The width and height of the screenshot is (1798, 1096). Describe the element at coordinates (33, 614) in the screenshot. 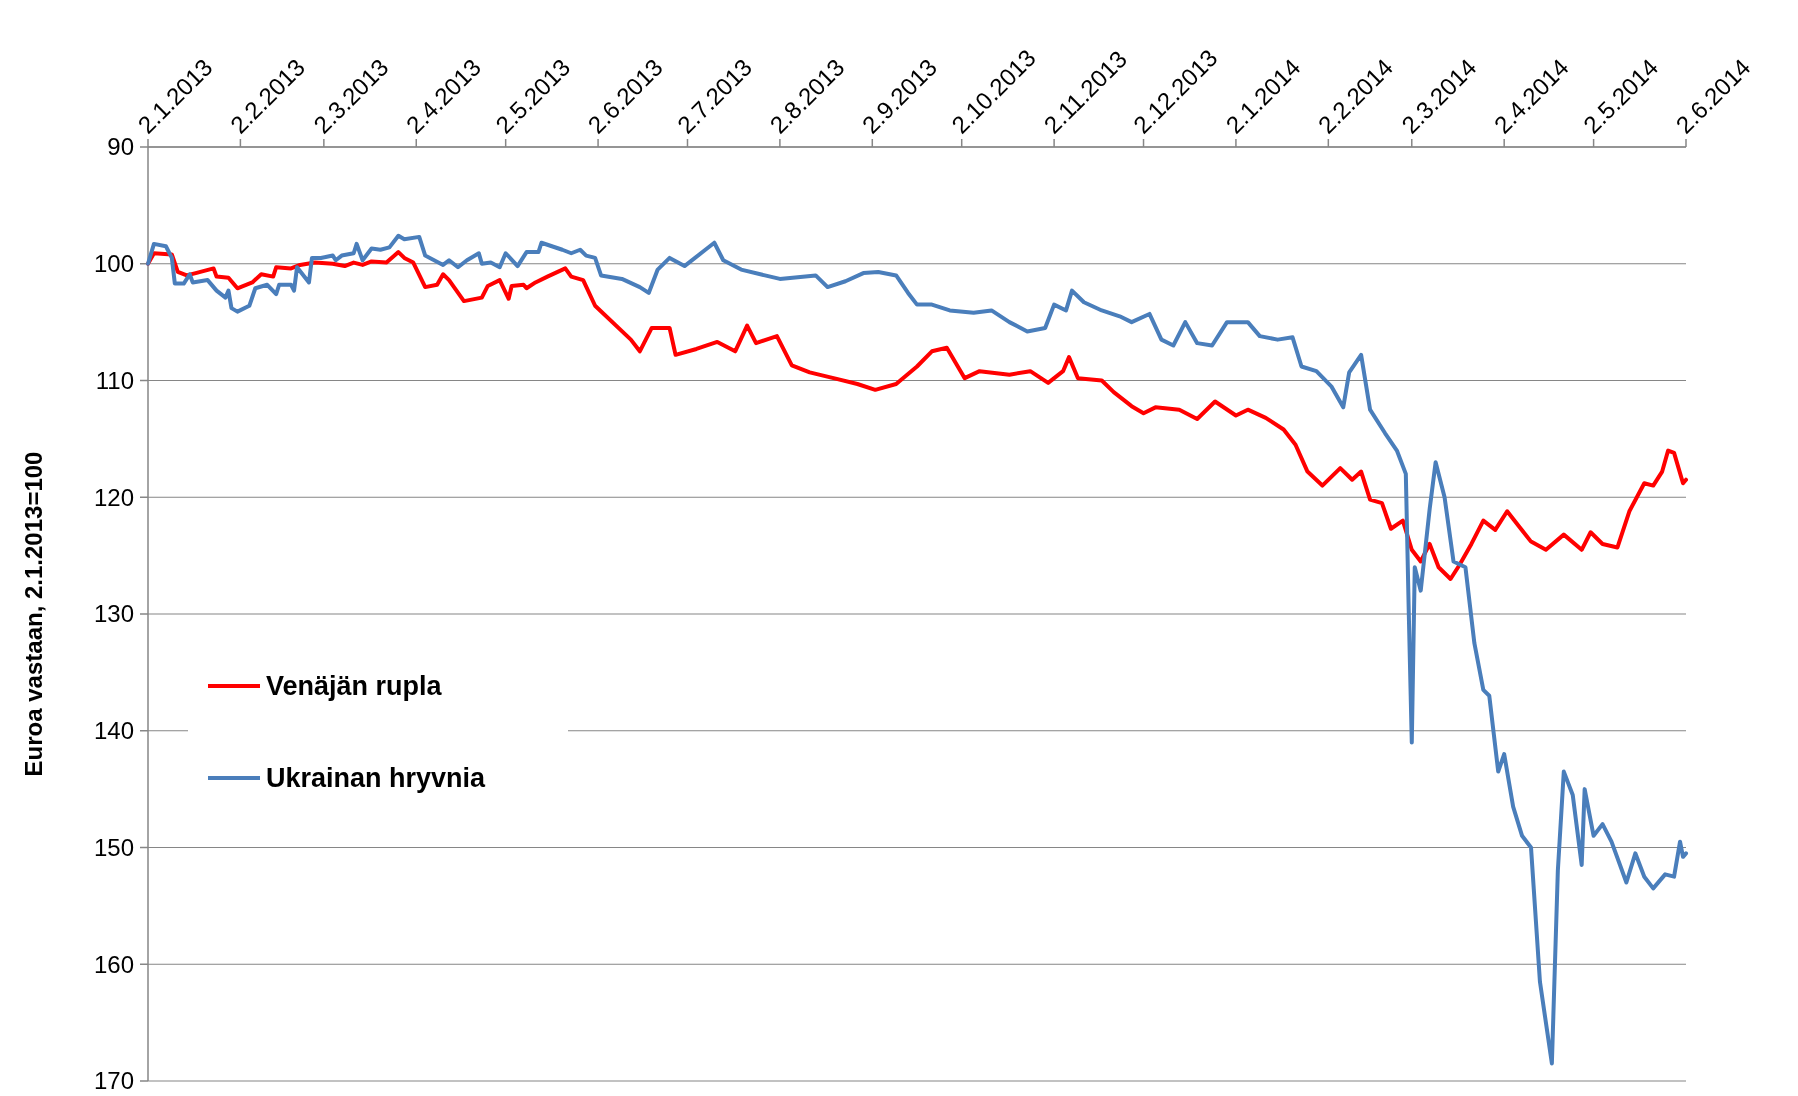

I see `y-axis-title: Euroa vastaan, 2.1.2013=100` at that location.